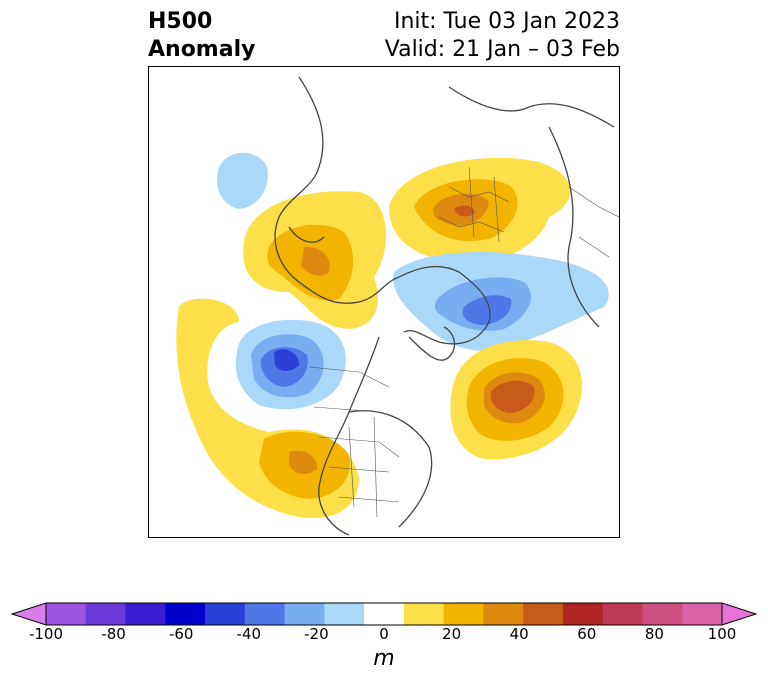 The width and height of the screenshot is (768, 684). I want to click on init-date: Init: Tue 03 Jan 2023, so click(506, 21).